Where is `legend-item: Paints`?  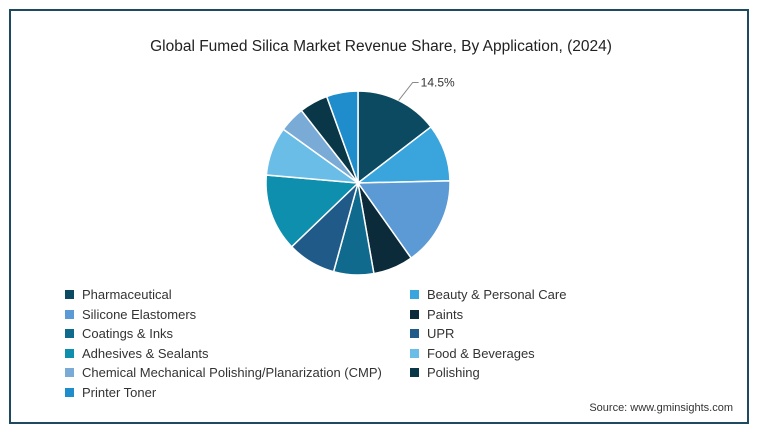
legend-item: Paints is located at coordinates (436, 314).